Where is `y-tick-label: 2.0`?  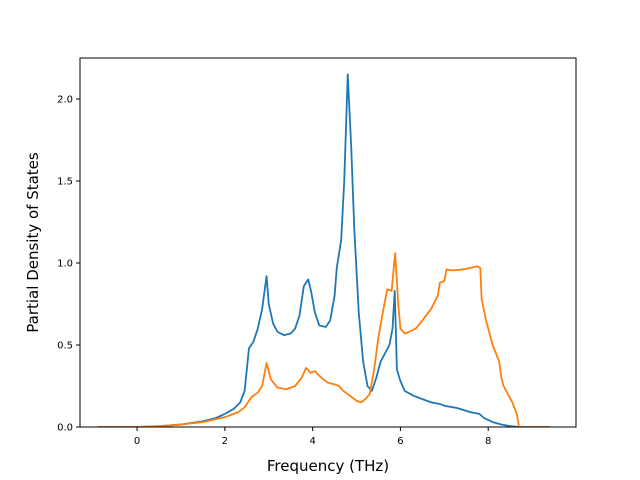
y-tick-label: 2.0 is located at coordinates (65, 100).